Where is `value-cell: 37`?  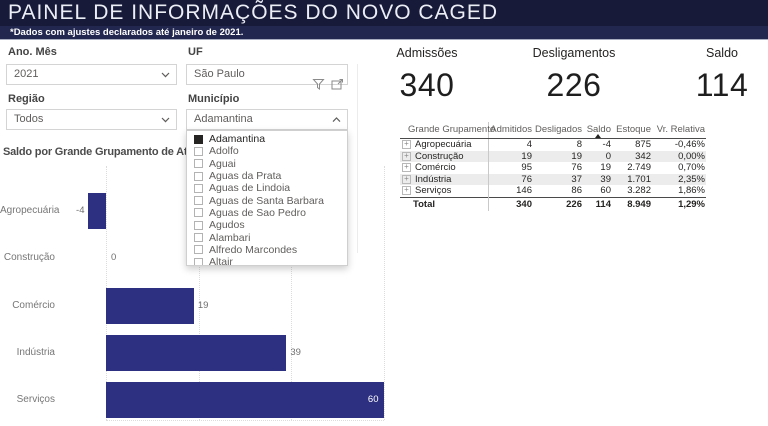 value-cell: 37 is located at coordinates (576, 179).